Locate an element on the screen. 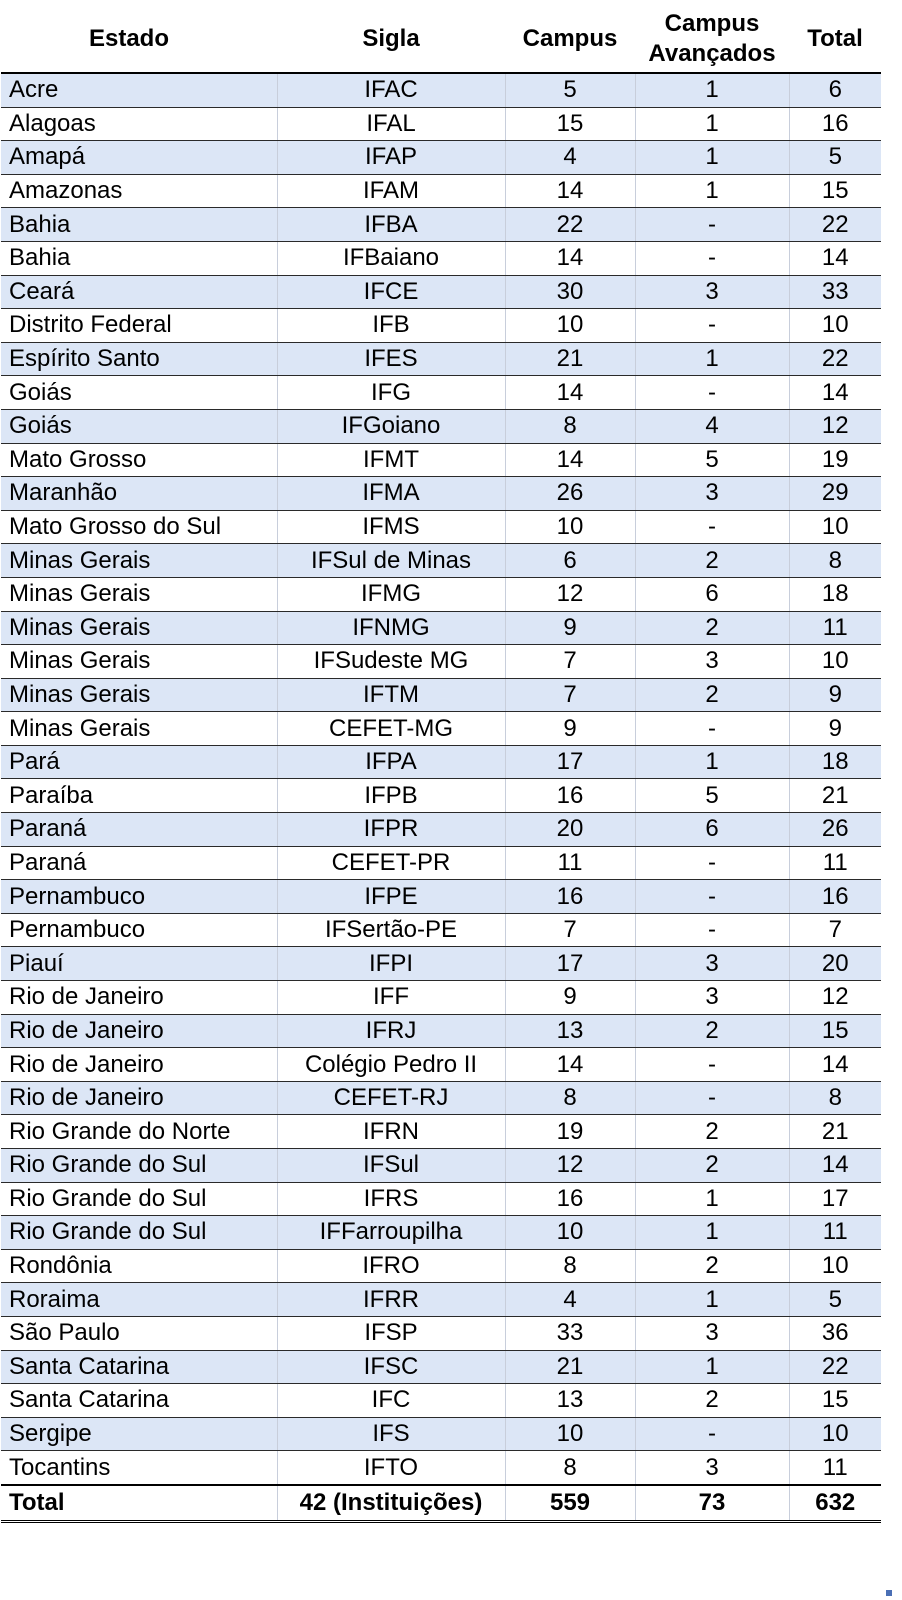 This screenshot has height=1600, width=902. total-campus: 559 is located at coordinates (569, 1503).